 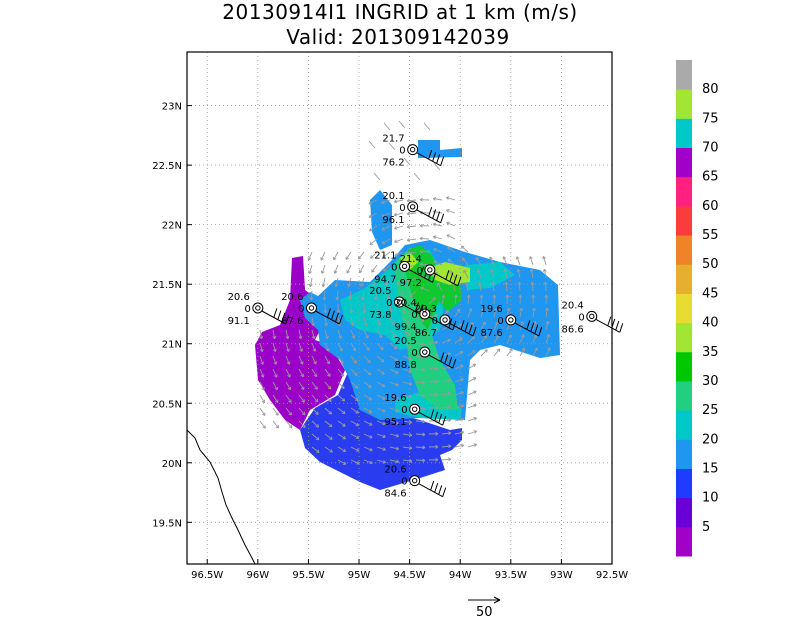 What do you see at coordinates (207, 575) in the screenshot?
I see `lon-tick-label: 96.5W` at bounding box center [207, 575].